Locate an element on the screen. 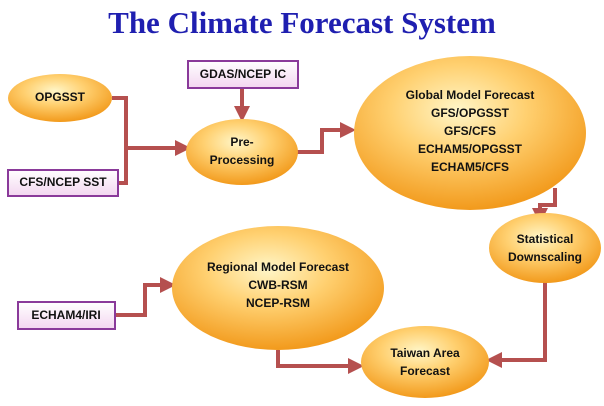 The image size is (604, 406). title: The Climate Forecast System is located at coordinates (302, 22).